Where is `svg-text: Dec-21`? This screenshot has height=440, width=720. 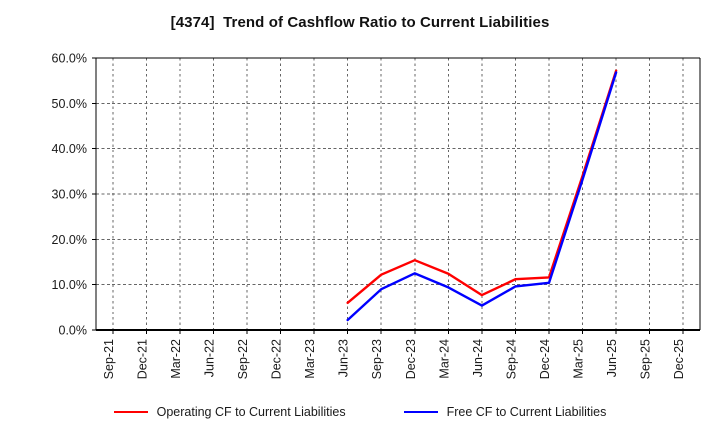 svg-text: Dec-21 is located at coordinates (142, 359).